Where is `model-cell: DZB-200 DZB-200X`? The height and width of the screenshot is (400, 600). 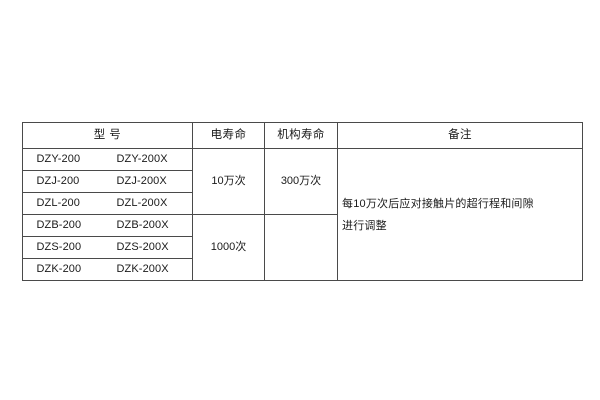
model-cell: DZB-200 DZB-200X is located at coordinates (107, 225).